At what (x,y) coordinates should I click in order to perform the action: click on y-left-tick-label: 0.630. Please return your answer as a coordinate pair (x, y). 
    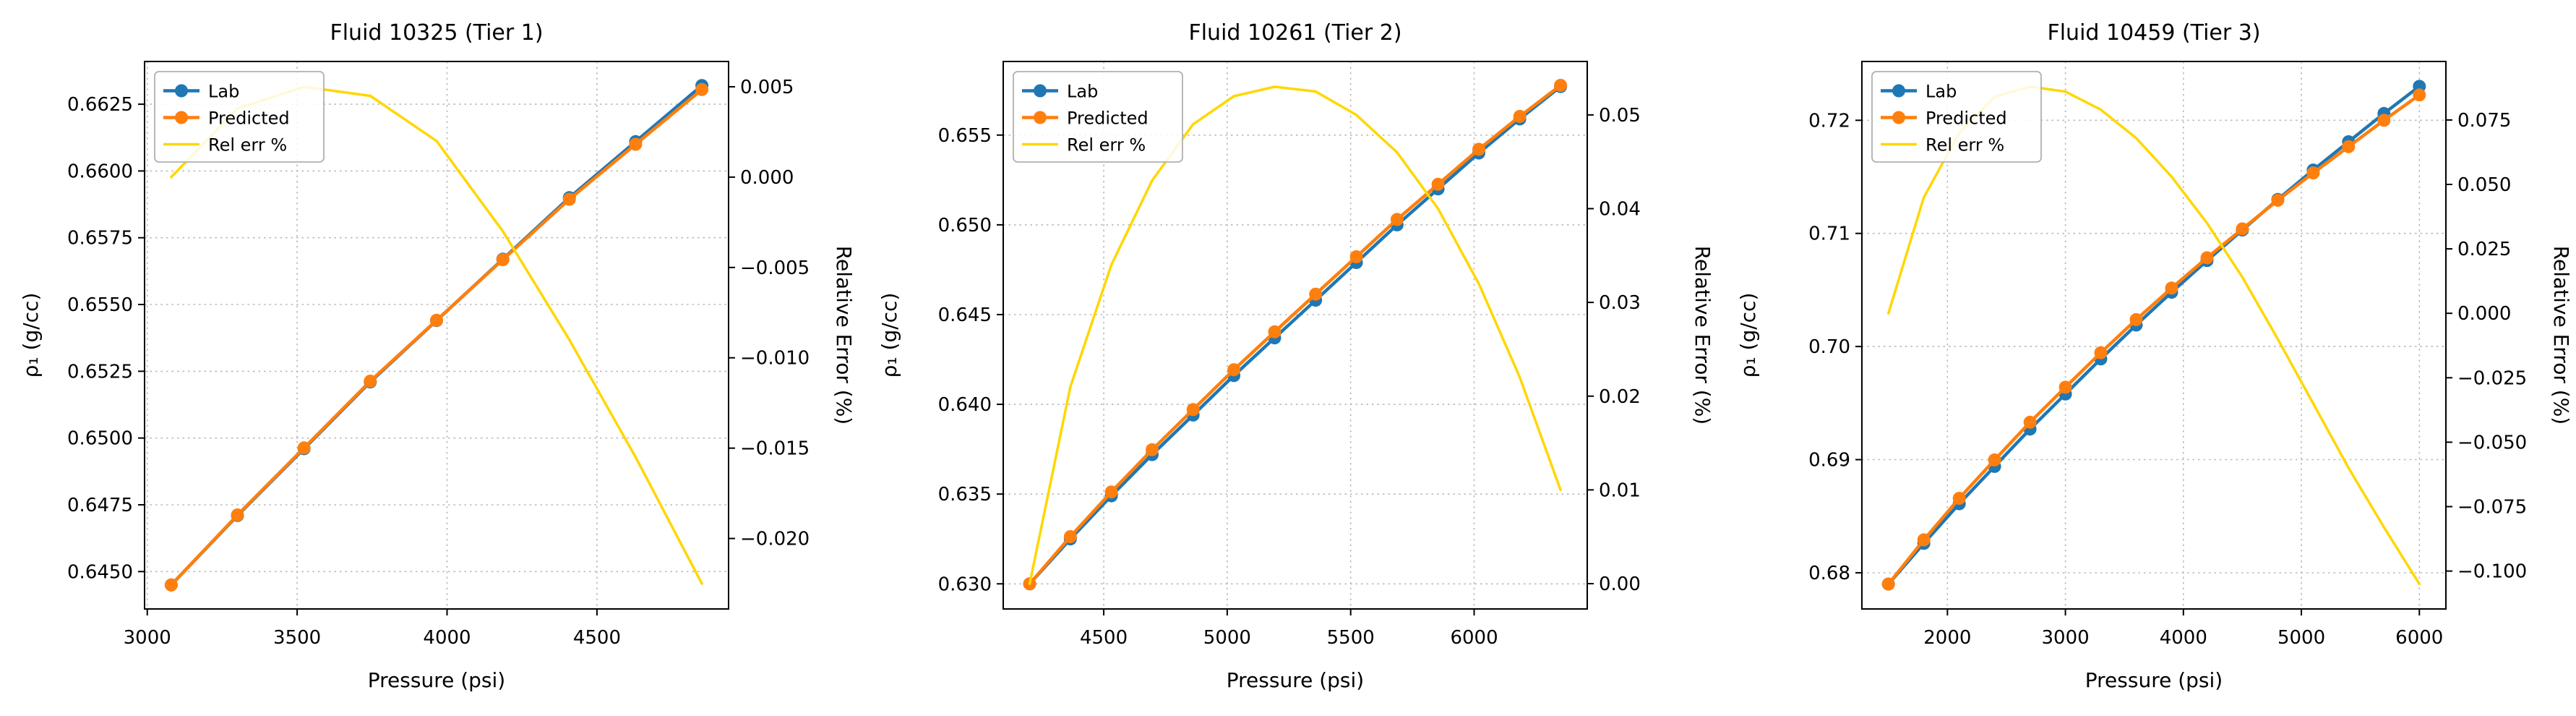
    Looking at the image, I should click on (965, 584).